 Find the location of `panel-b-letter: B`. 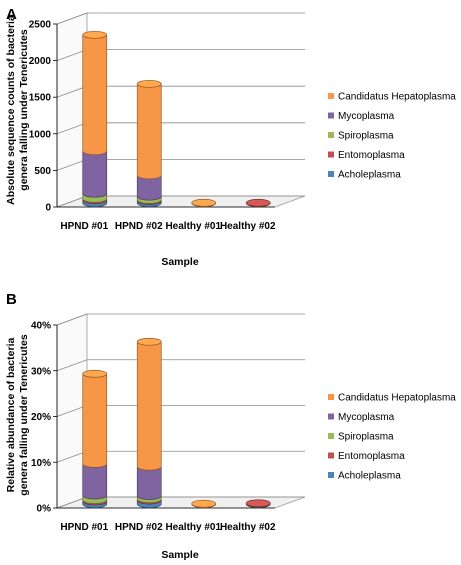

panel-b-letter: B is located at coordinates (11, 299).